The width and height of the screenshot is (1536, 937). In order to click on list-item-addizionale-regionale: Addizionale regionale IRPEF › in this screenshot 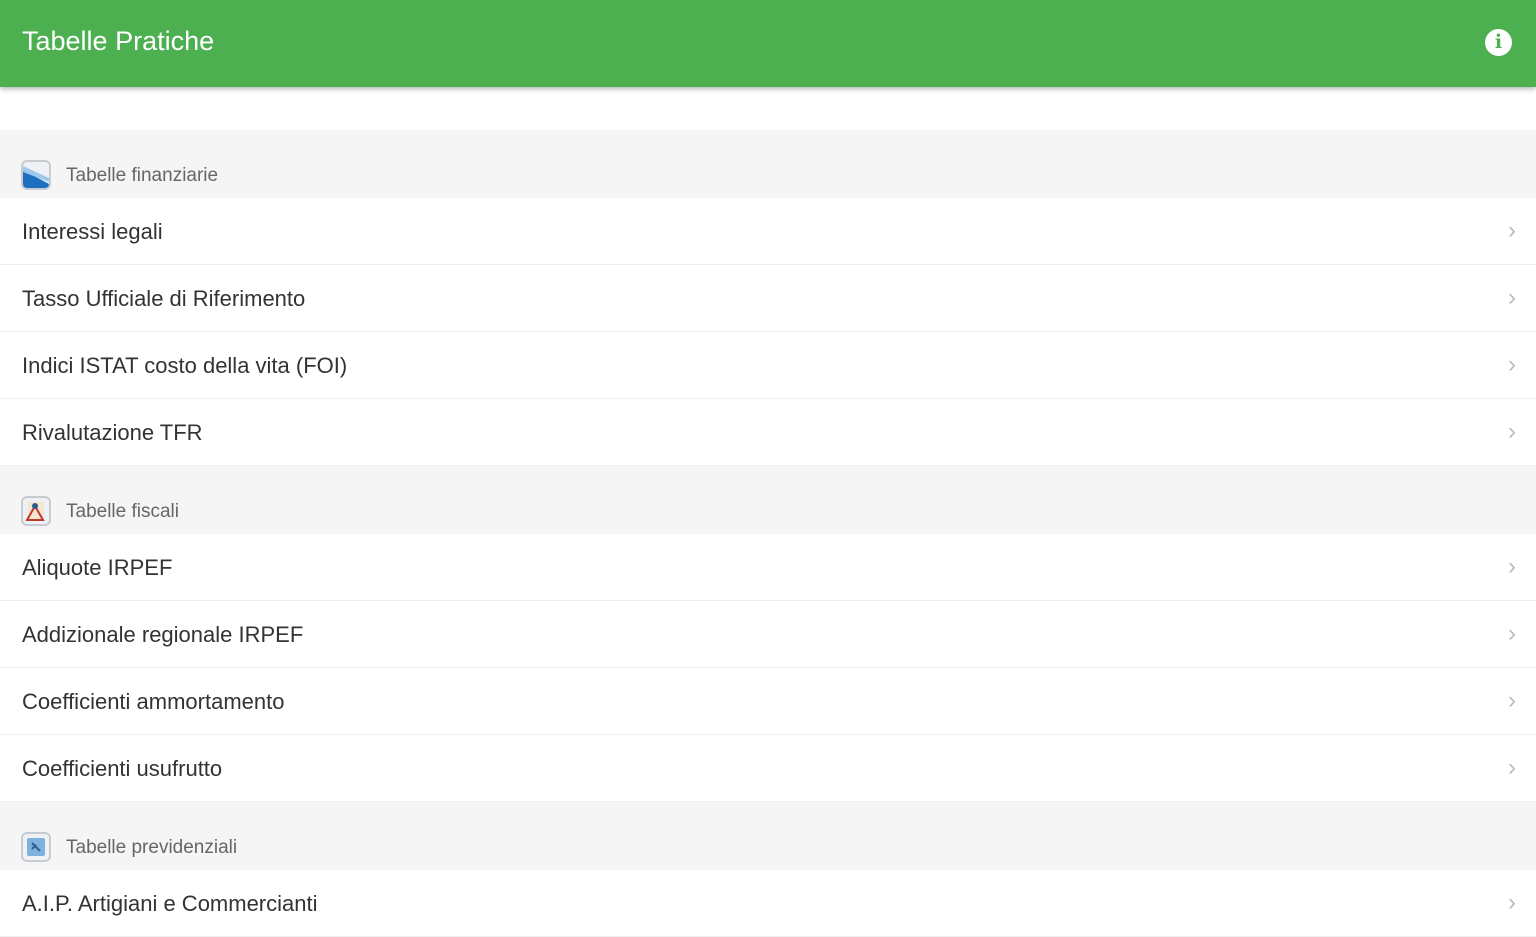, I will do `click(768, 634)`.